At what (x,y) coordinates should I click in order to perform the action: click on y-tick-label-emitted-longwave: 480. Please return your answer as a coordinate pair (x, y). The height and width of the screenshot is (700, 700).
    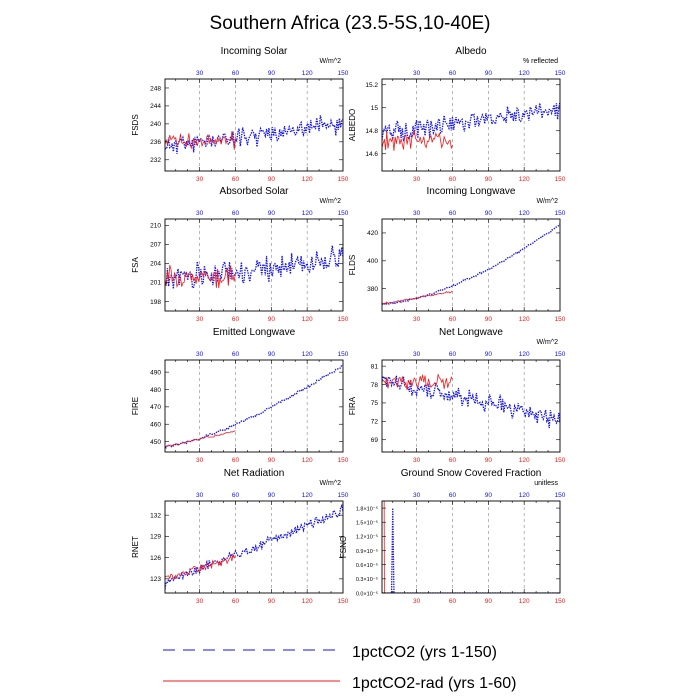
    Looking at the image, I should click on (155, 390).